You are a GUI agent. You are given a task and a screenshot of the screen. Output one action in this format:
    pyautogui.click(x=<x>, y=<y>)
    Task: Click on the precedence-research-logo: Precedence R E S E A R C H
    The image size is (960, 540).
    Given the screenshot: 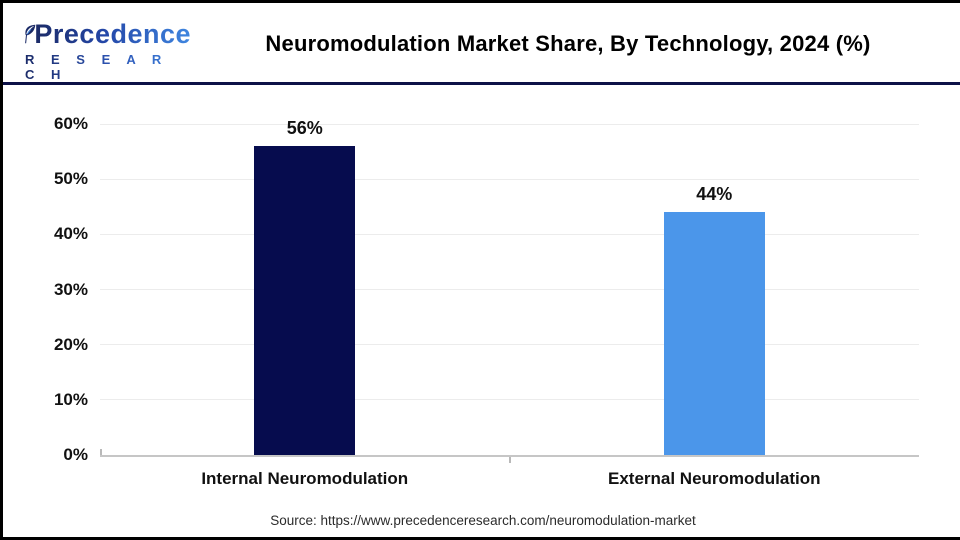 What is the action you would take?
    pyautogui.click(x=106, y=48)
    